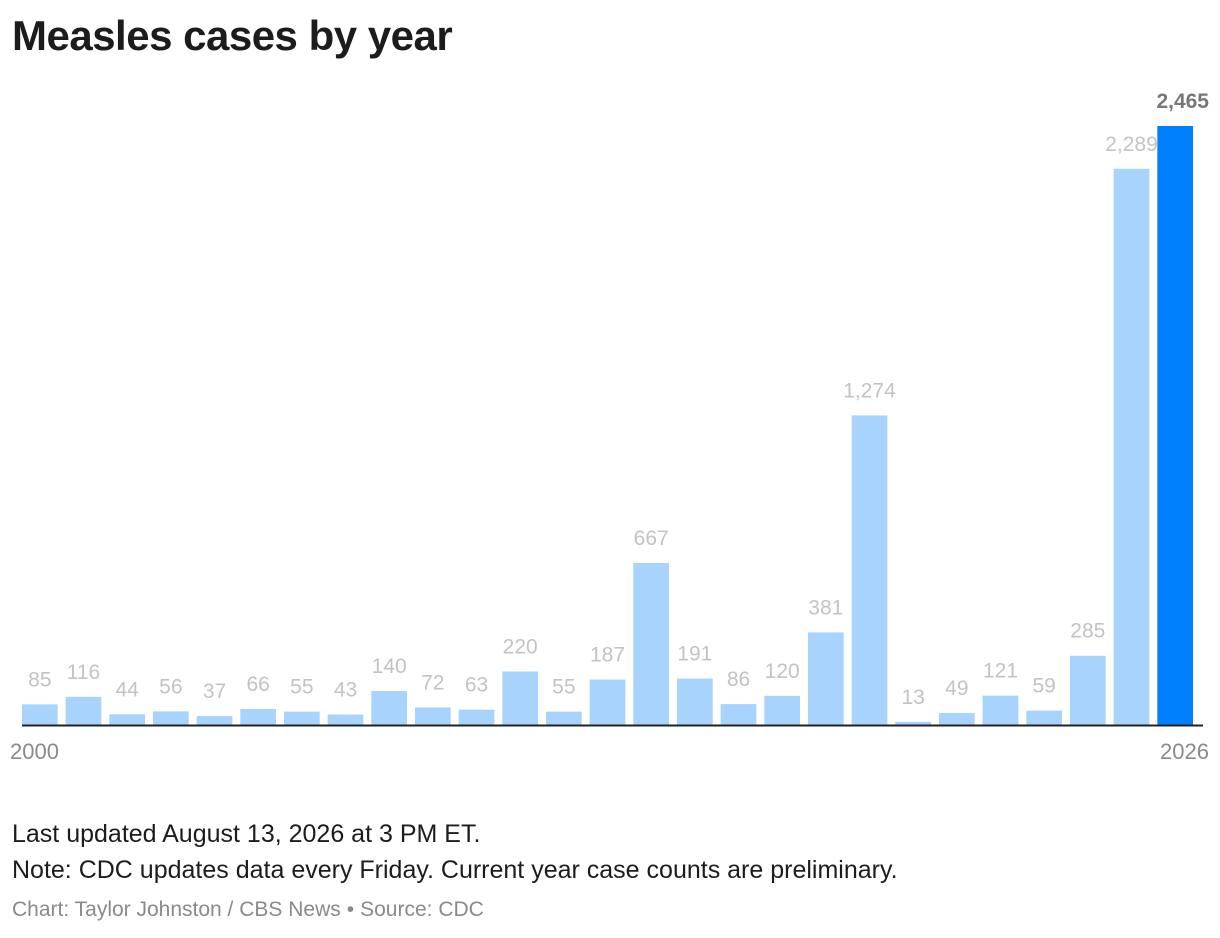  What do you see at coordinates (520, 698) in the screenshot?
I see `bar-2011` at bounding box center [520, 698].